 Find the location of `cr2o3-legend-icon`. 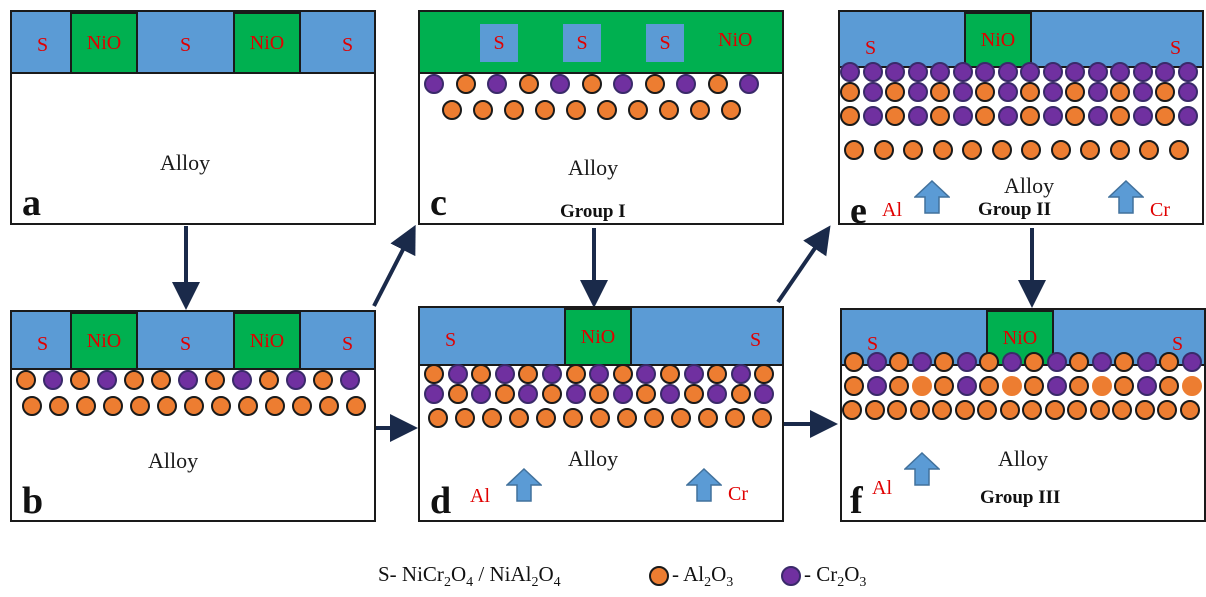

cr2o3-legend-icon is located at coordinates (791, 576).